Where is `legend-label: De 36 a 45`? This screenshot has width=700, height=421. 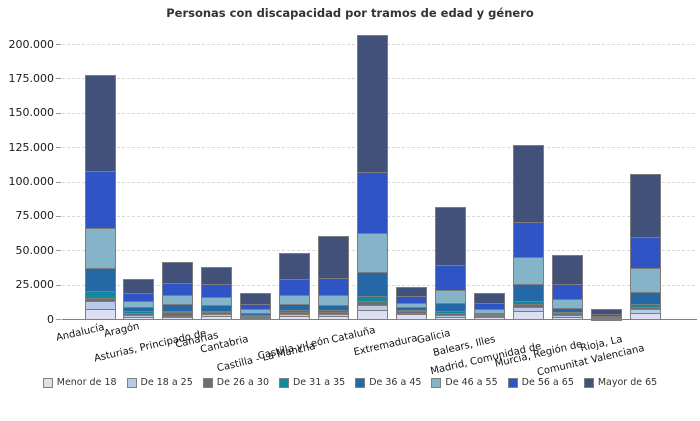 legend-label: De 36 a 45 is located at coordinates (395, 382).